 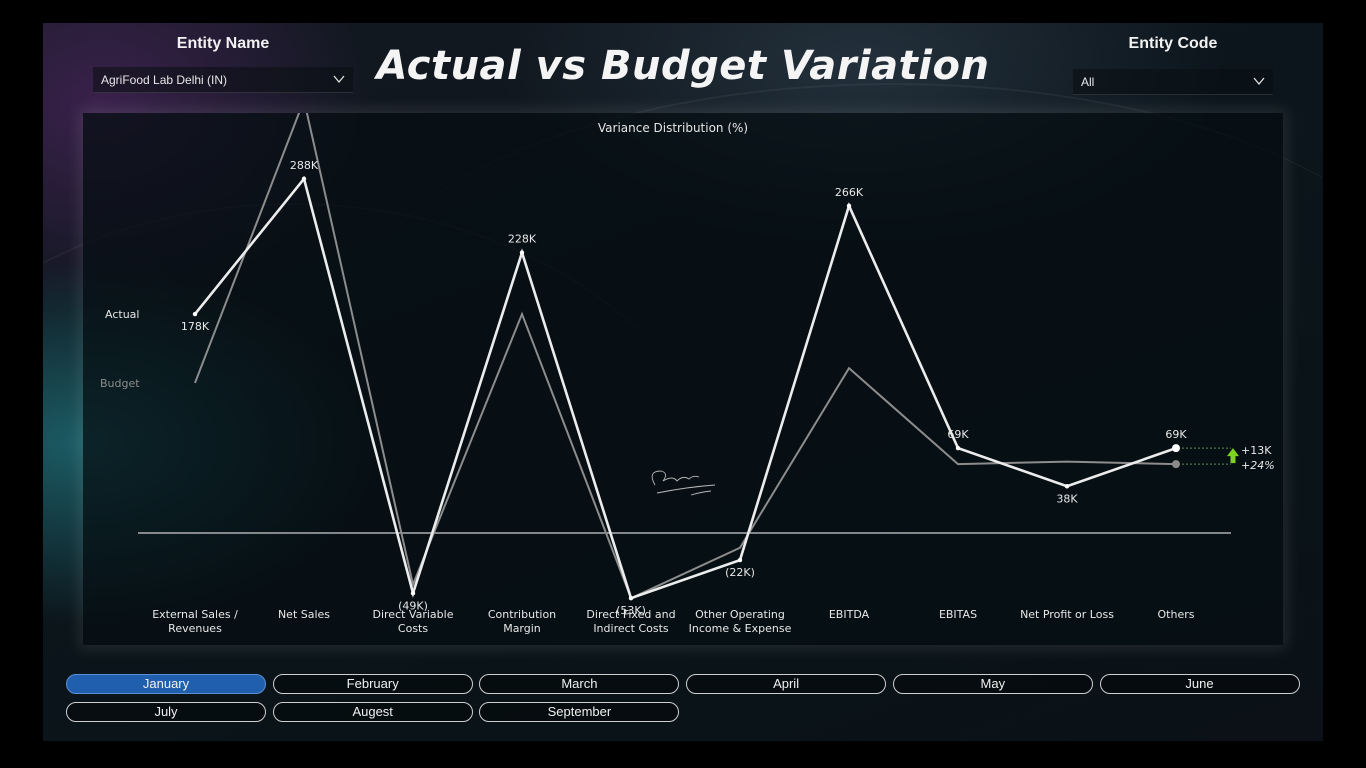 I want to click on actual-data-label: 38K, so click(x=1067, y=498).